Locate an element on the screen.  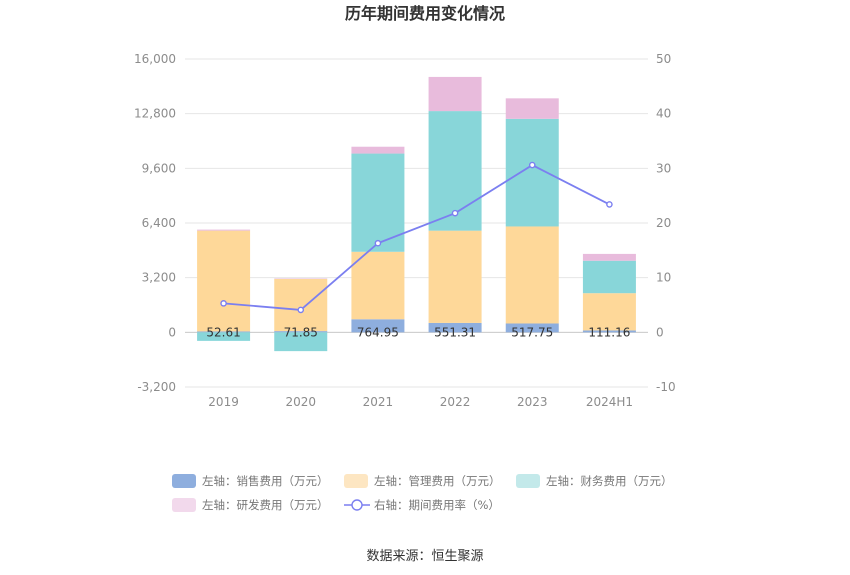
rate-line is located at coordinates (416, 237).